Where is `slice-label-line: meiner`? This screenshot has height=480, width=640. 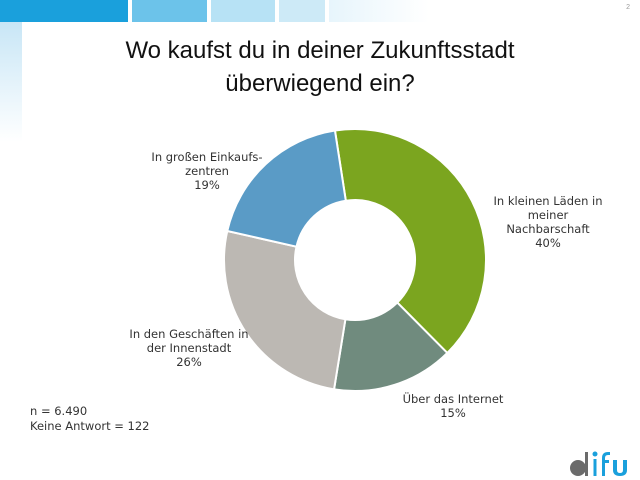 slice-label-line: meiner is located at coordinates (548, 215).